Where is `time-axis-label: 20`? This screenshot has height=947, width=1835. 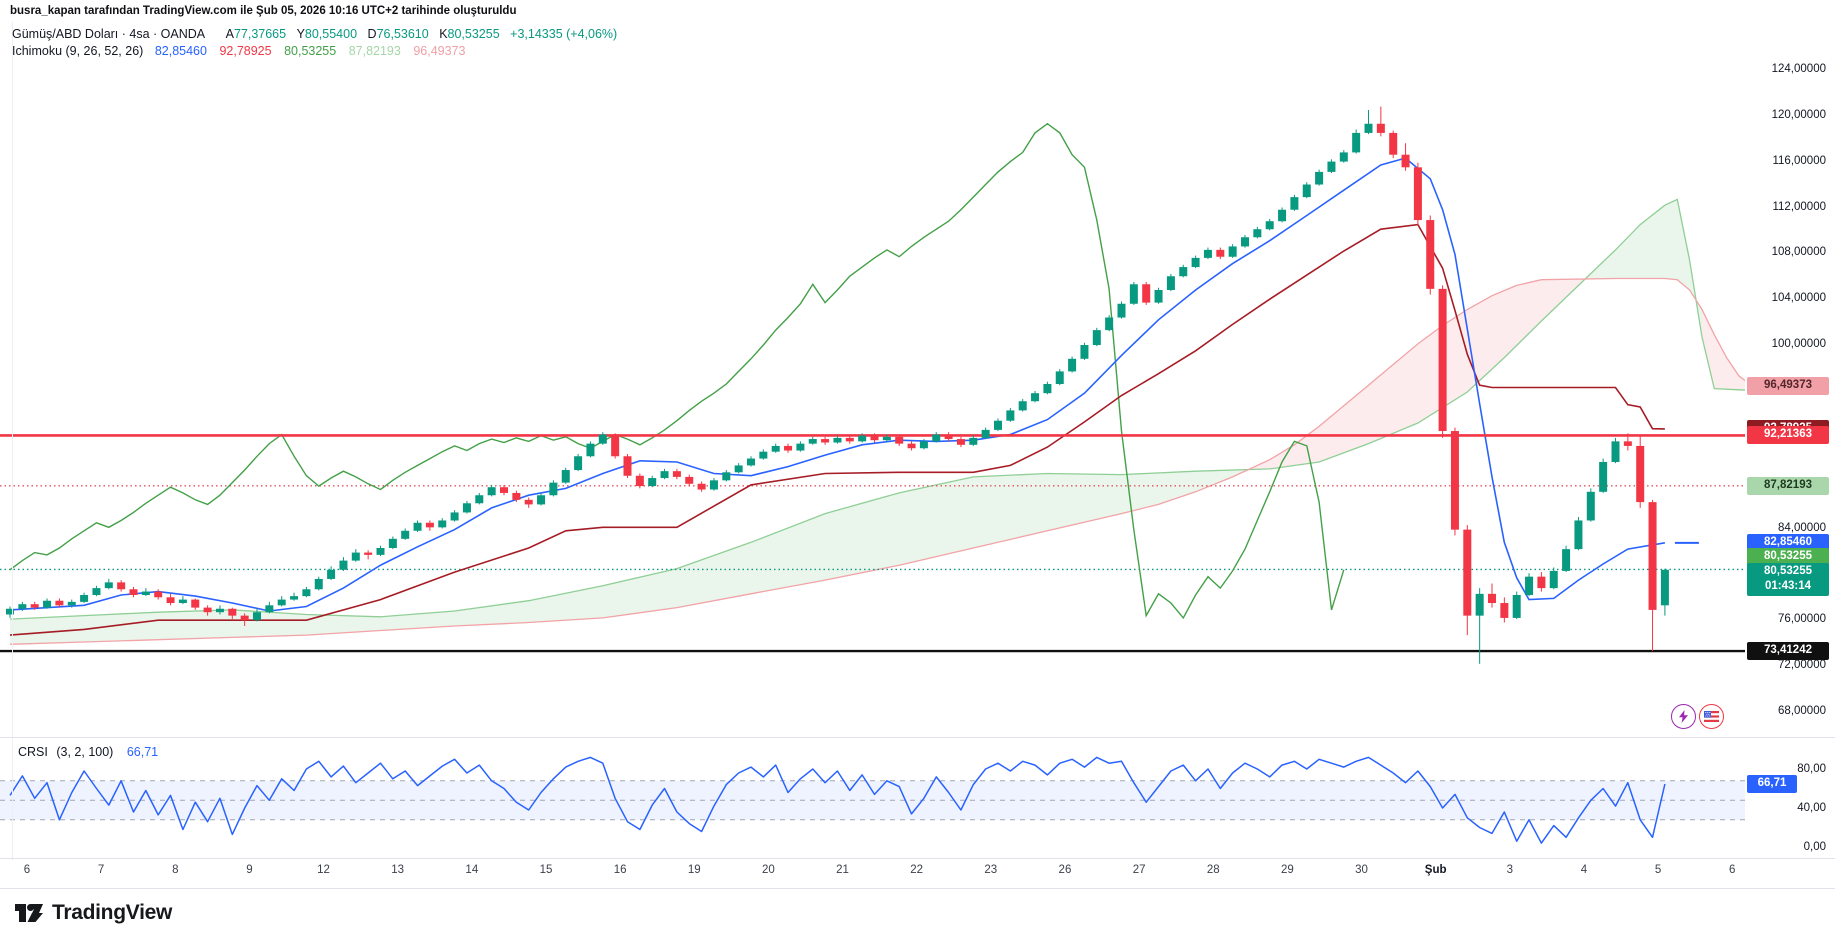 time-axis-label: 20 is located at coordinates (768, 870).